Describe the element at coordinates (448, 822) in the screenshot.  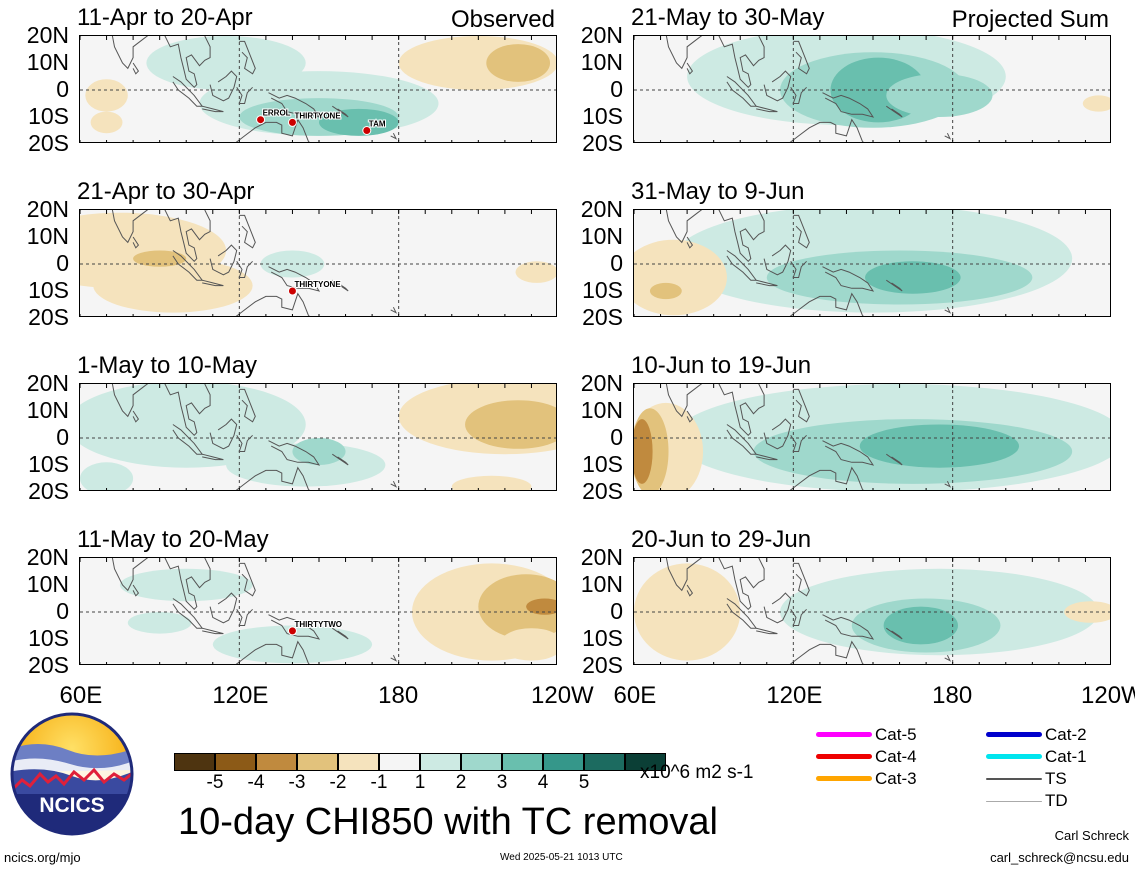
I see `main-title: 10-day CHI850 with TC removal` at that location.